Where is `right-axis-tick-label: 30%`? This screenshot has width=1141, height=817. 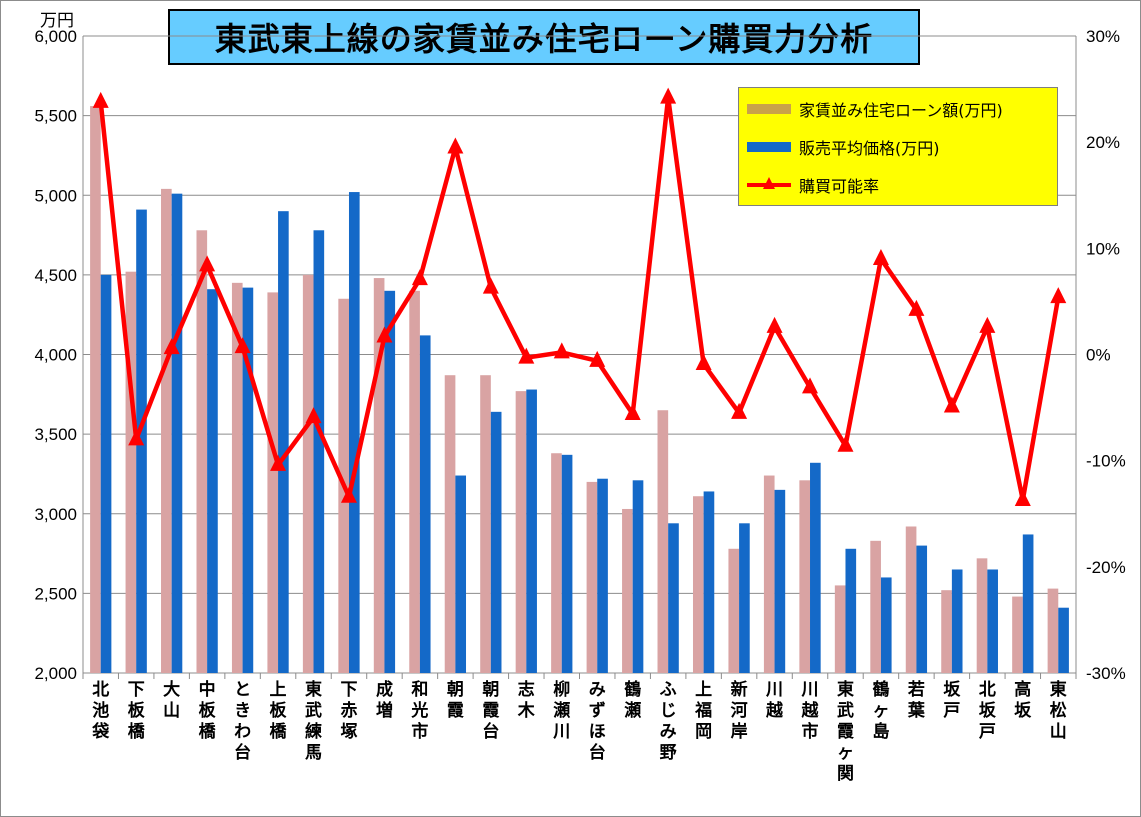 right-axis-tick-label: 30% is located at coordinates (1103, 36).